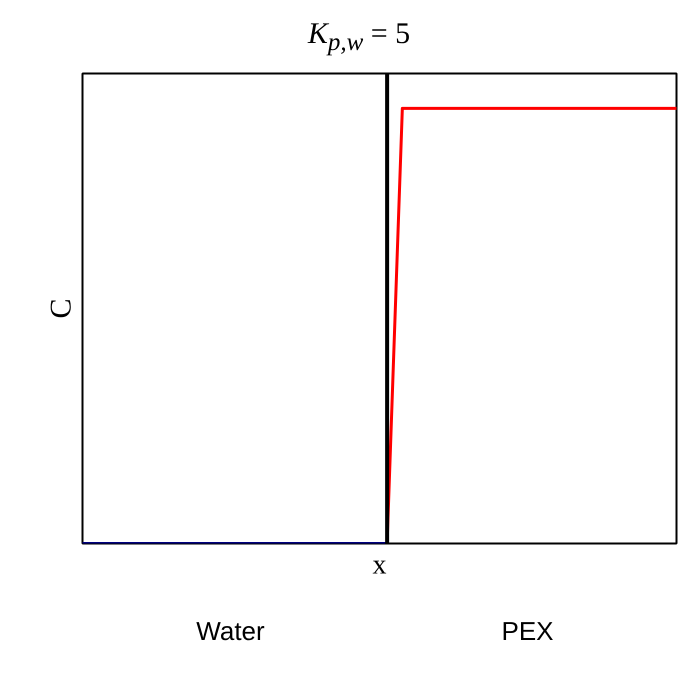 Image resolution: width=678 pixels, height=687 pixels. What do you see at coordinates (230, 631) in the screenshot?
I see `text: Water` at bounding box center [230, 631].